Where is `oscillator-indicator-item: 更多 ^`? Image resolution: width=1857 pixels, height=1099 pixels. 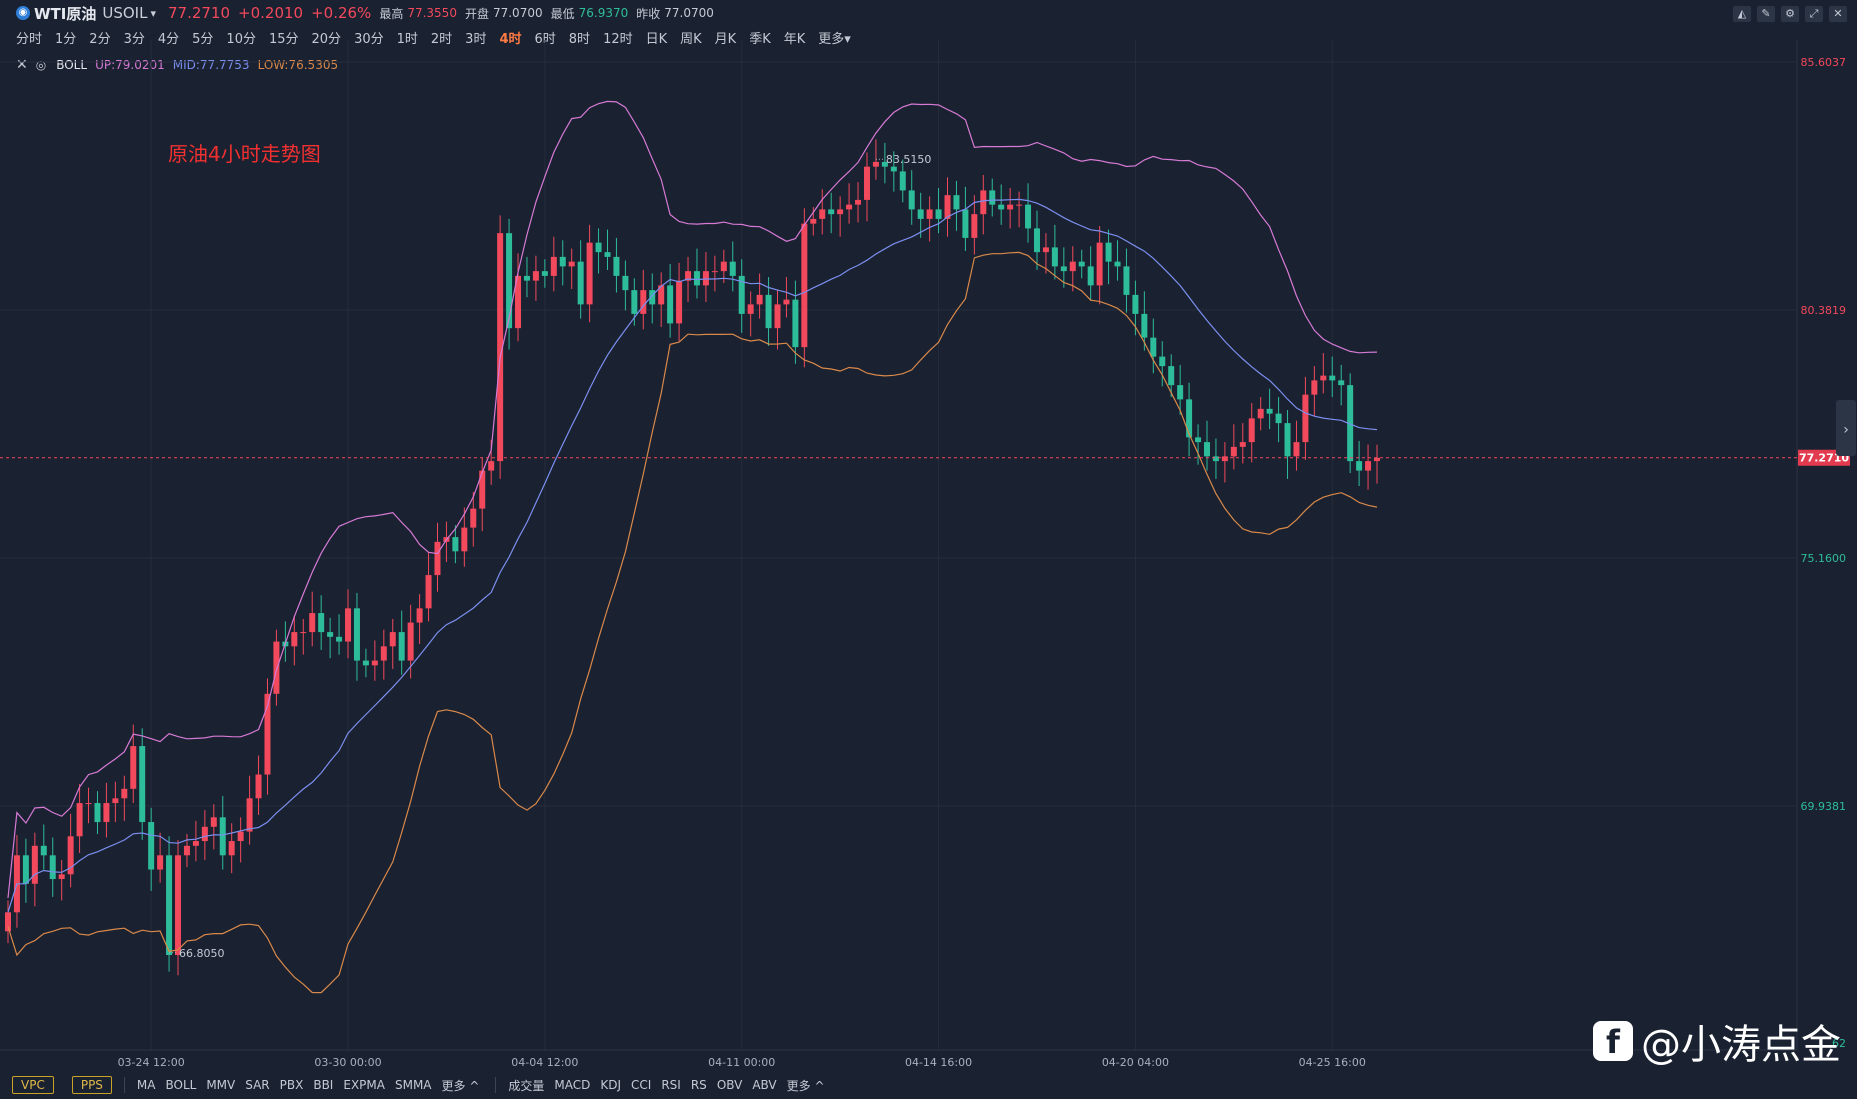
oscillator-indicator-item: 更多 ^ is located at coordinates (805, 1085).